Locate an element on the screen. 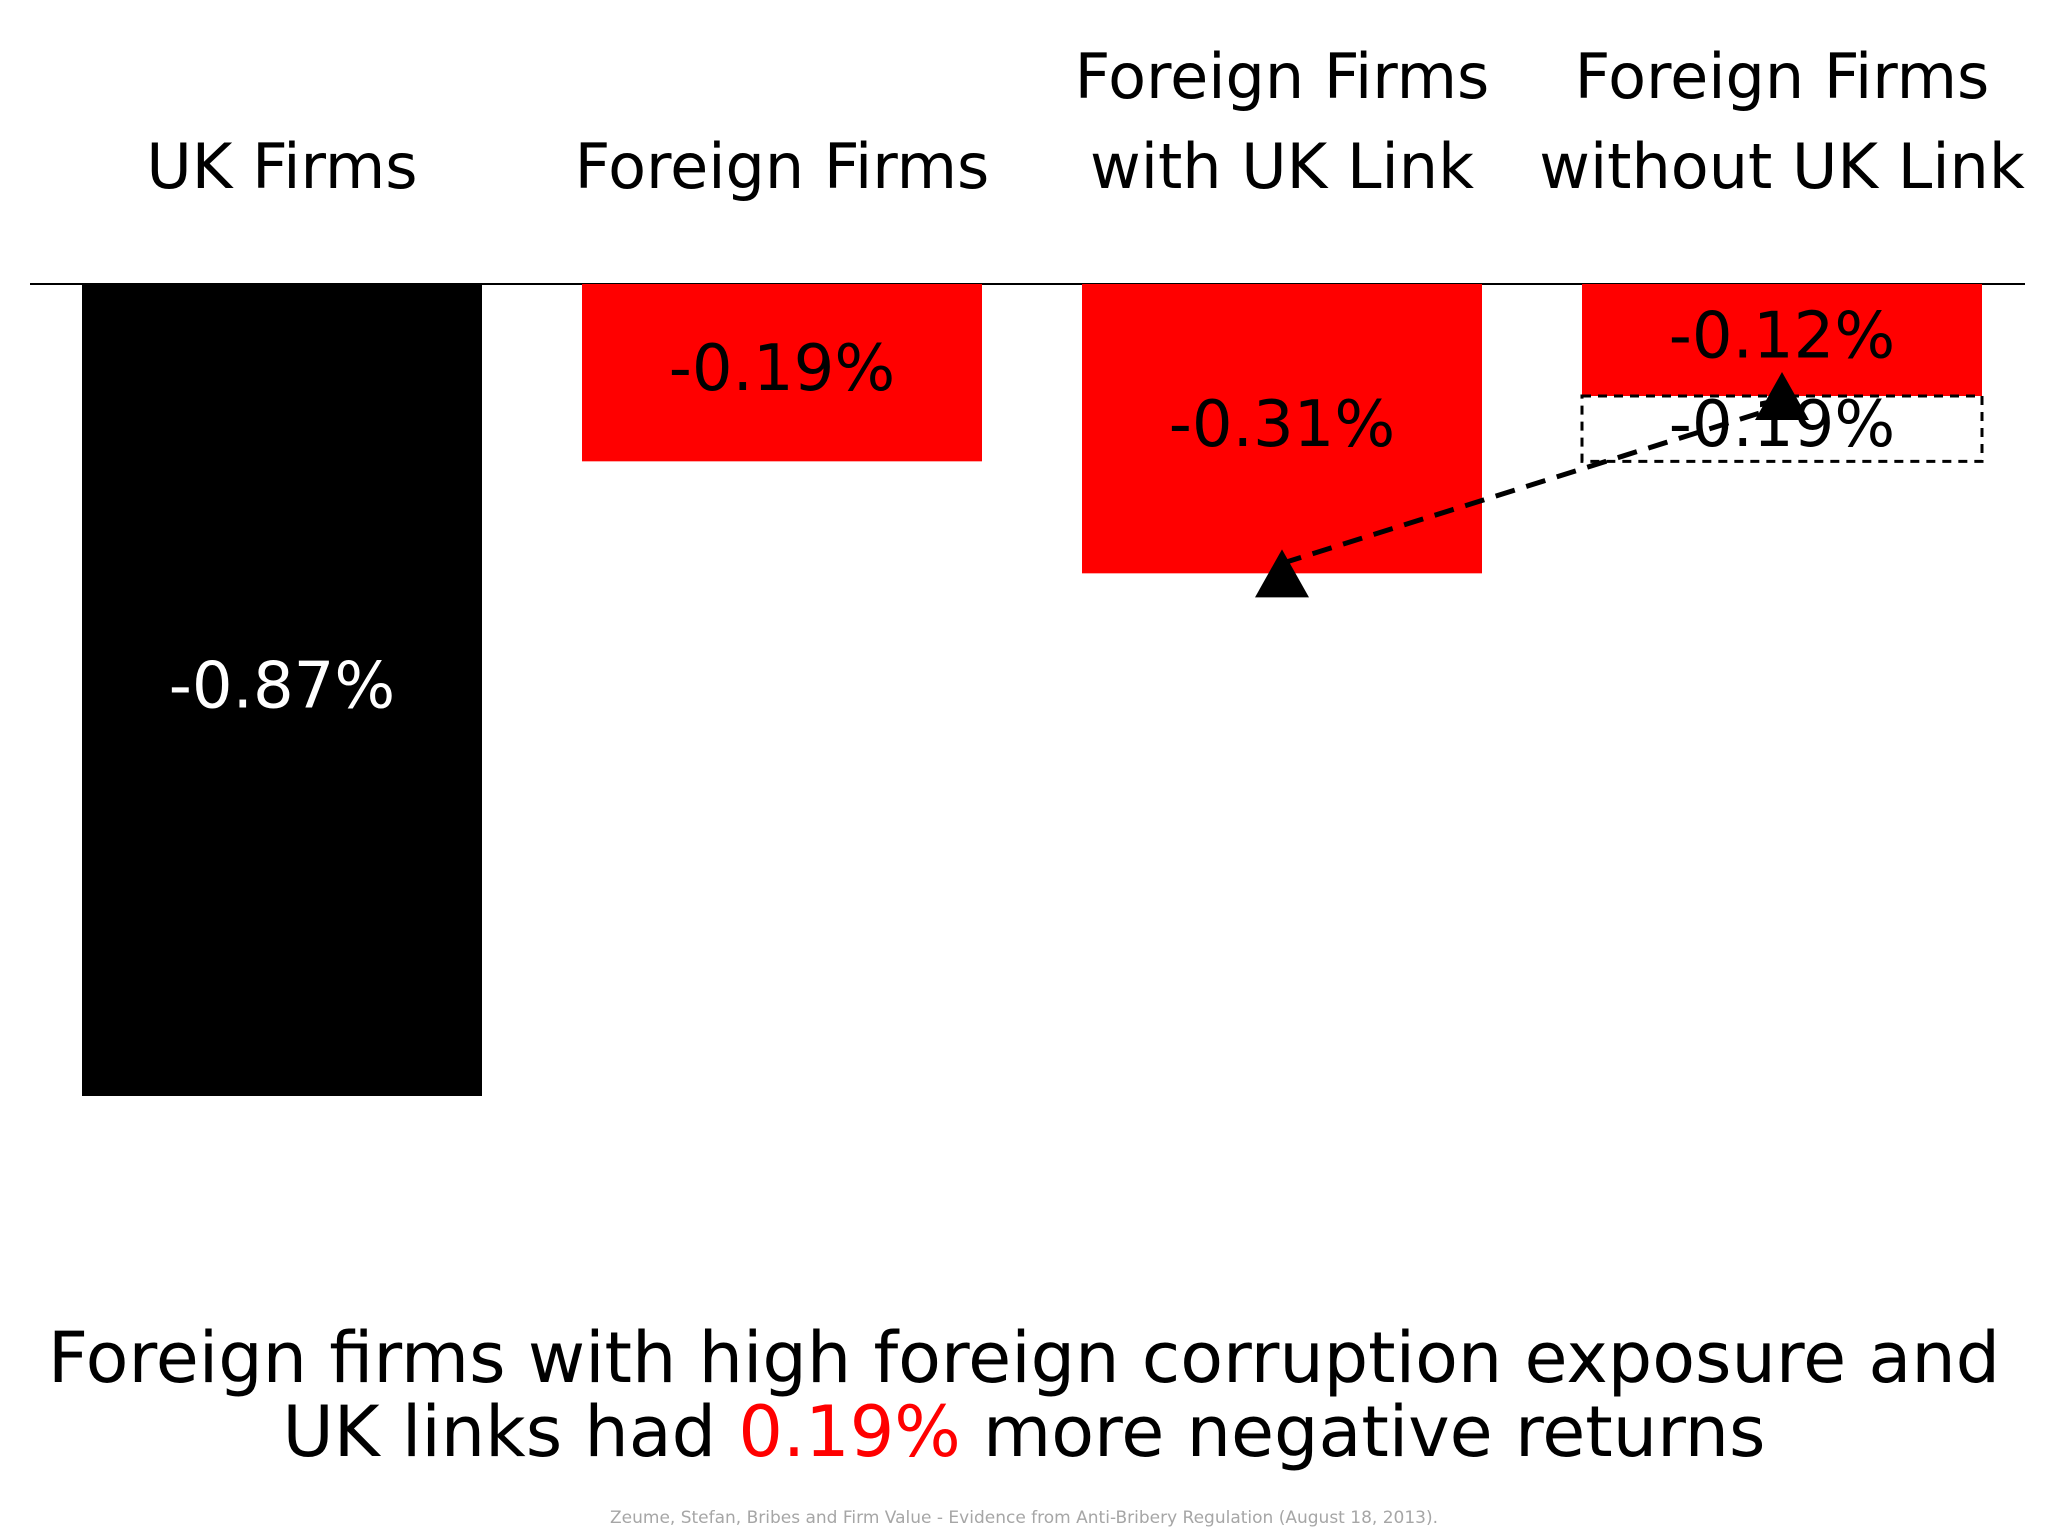 The height and width of the screenshot is (1536, 2048). category-label-2-line-0: Foreign Firms is located at coordinates (1282, 76).